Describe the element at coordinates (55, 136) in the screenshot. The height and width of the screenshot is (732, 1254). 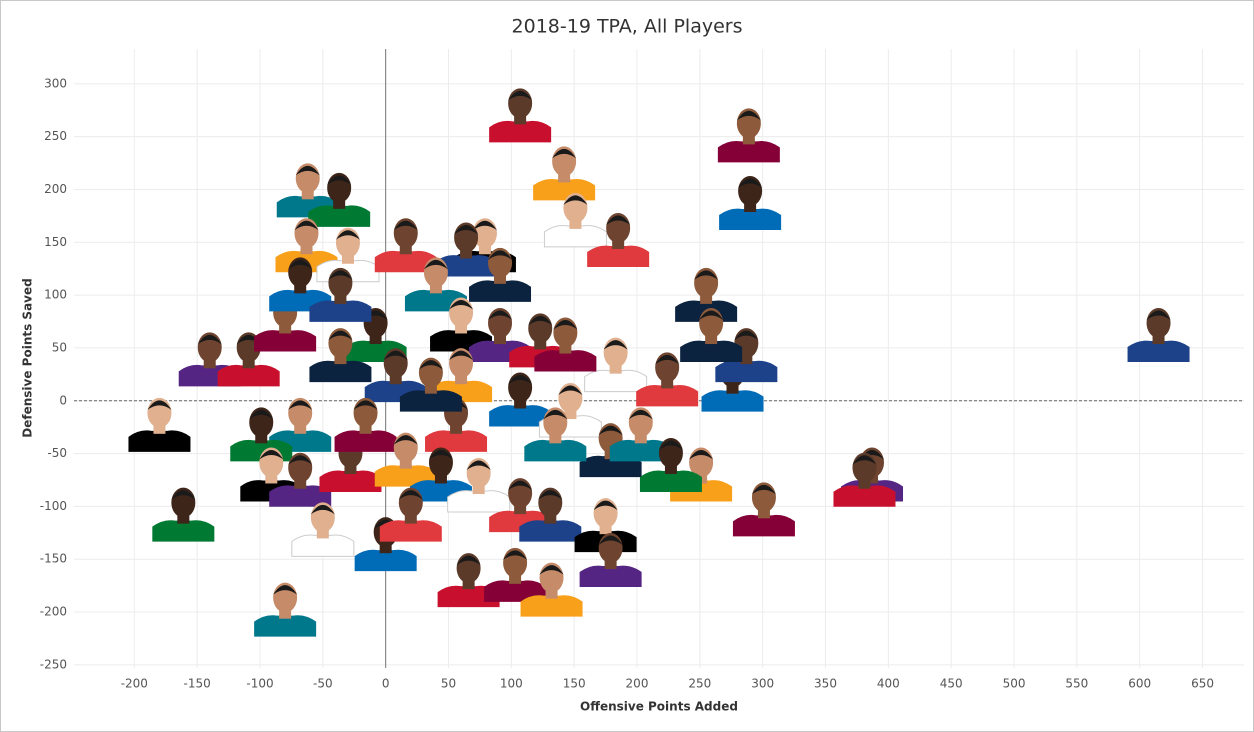
I see `y-tick-label: 250` at that location.